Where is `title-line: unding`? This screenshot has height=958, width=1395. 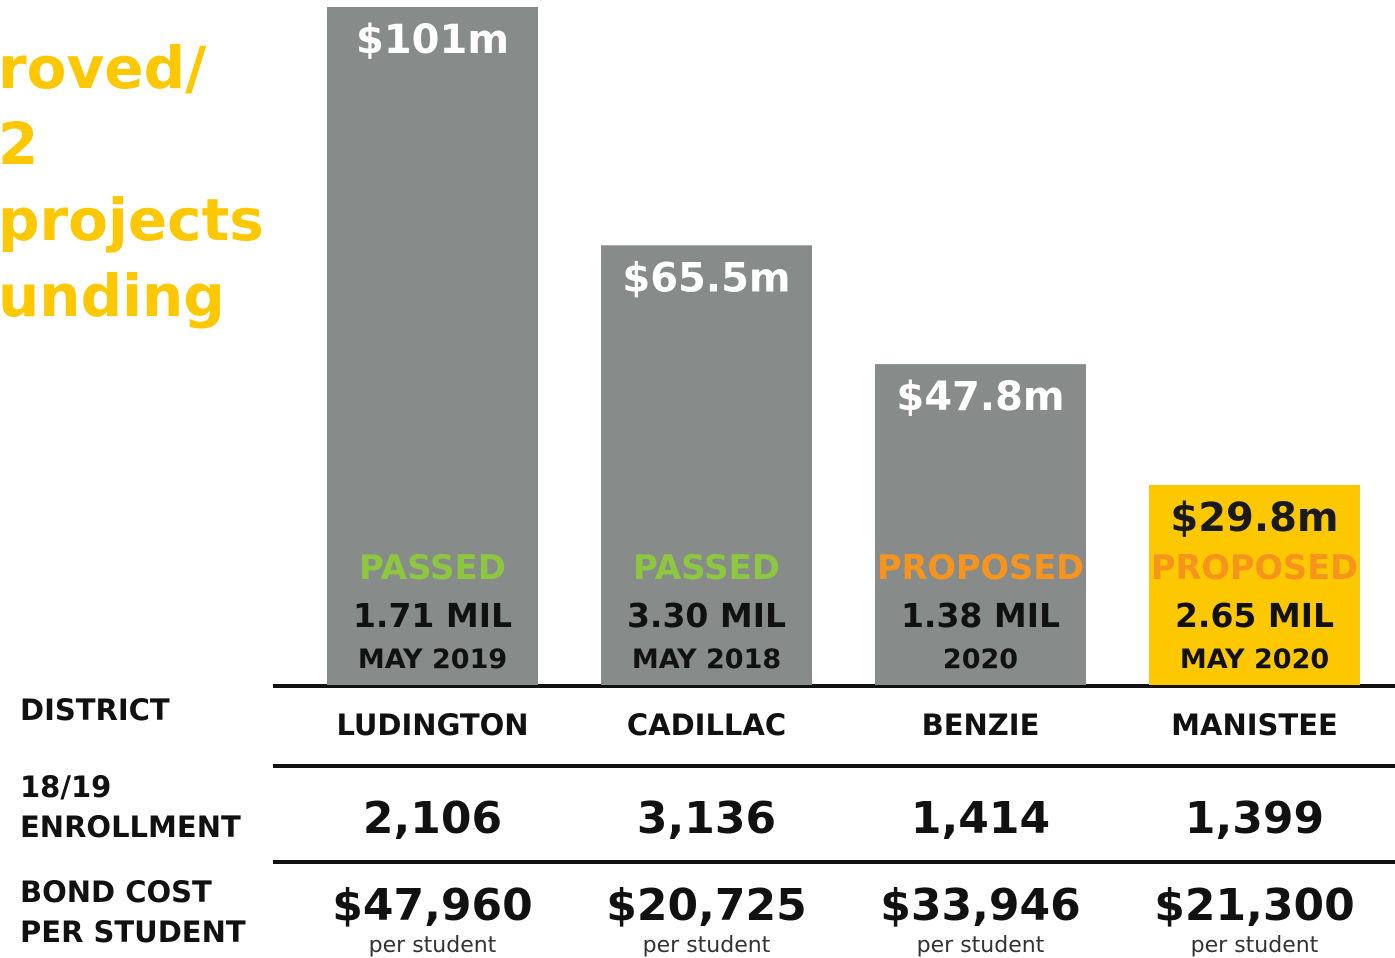 title-line: unding is located at coordinates (112, 296).